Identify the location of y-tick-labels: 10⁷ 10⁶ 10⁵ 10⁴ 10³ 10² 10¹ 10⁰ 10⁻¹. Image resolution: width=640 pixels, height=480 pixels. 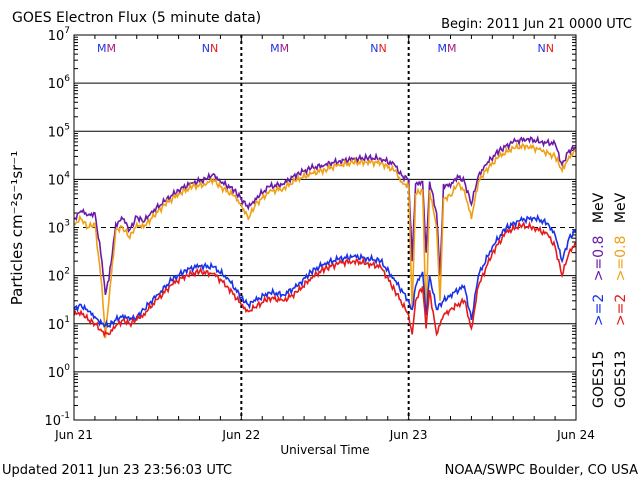
(57, 227).